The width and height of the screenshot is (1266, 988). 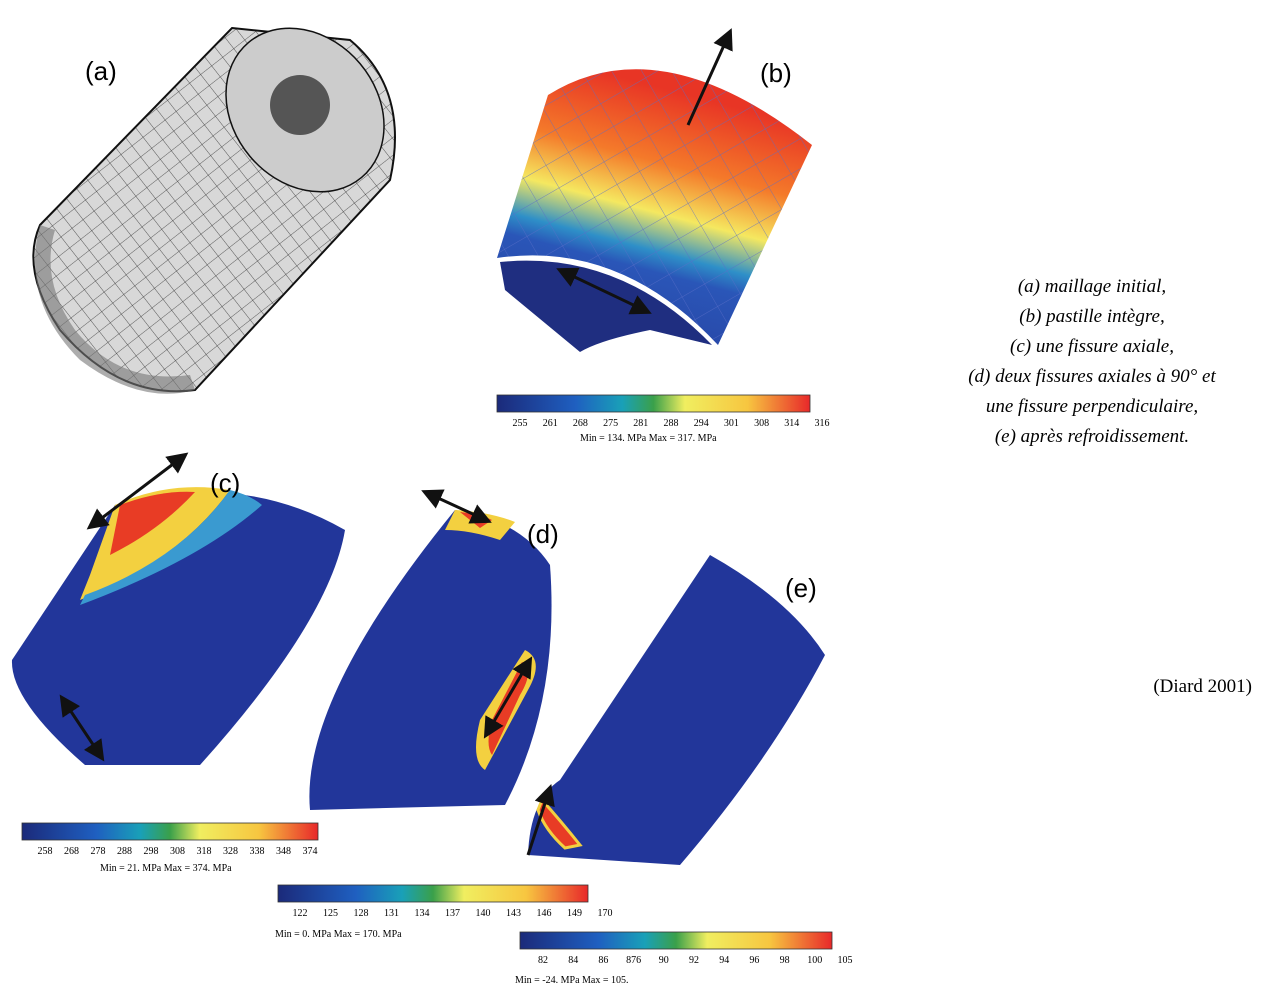 I want to click on colorbar-range: Min = 21. MPa Max = 374. MPa, so click(x=166, y=868).